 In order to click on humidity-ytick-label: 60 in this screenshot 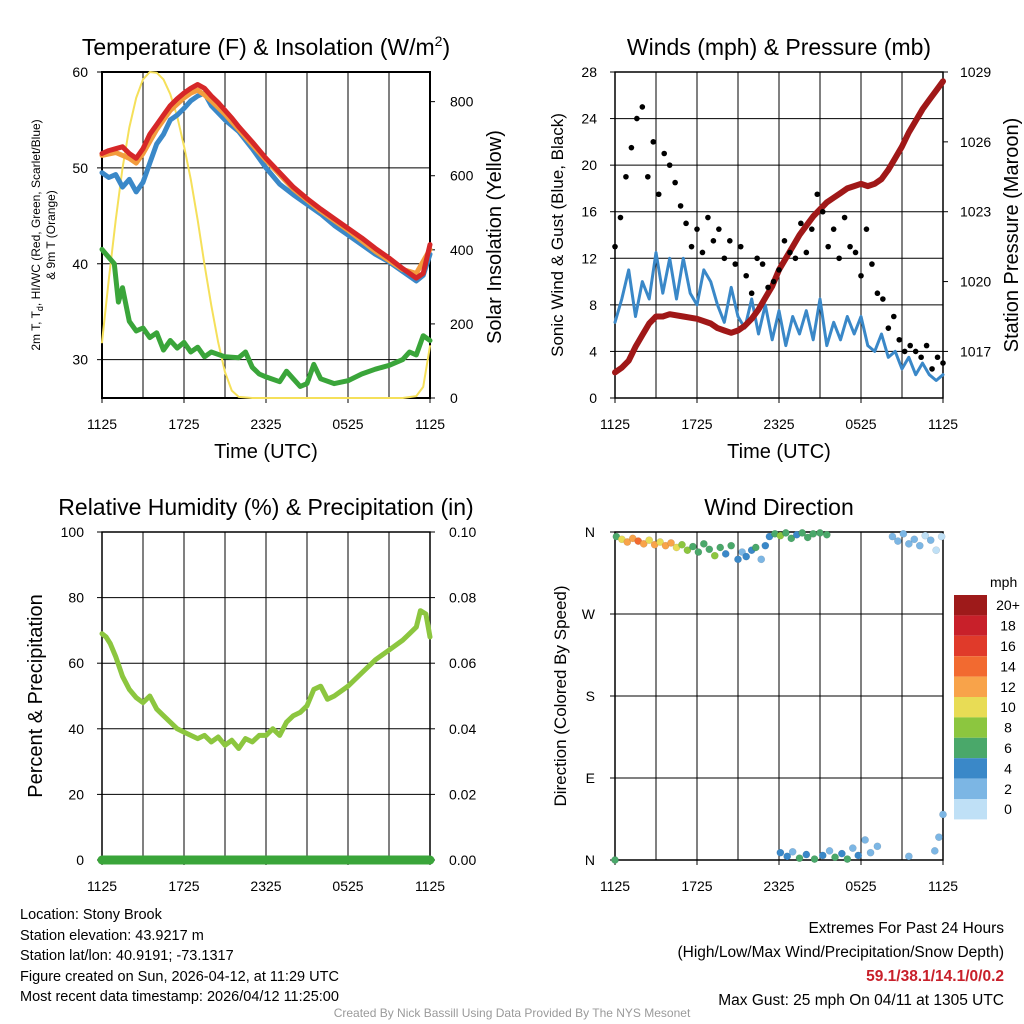, I will do `click(76, 663)`.